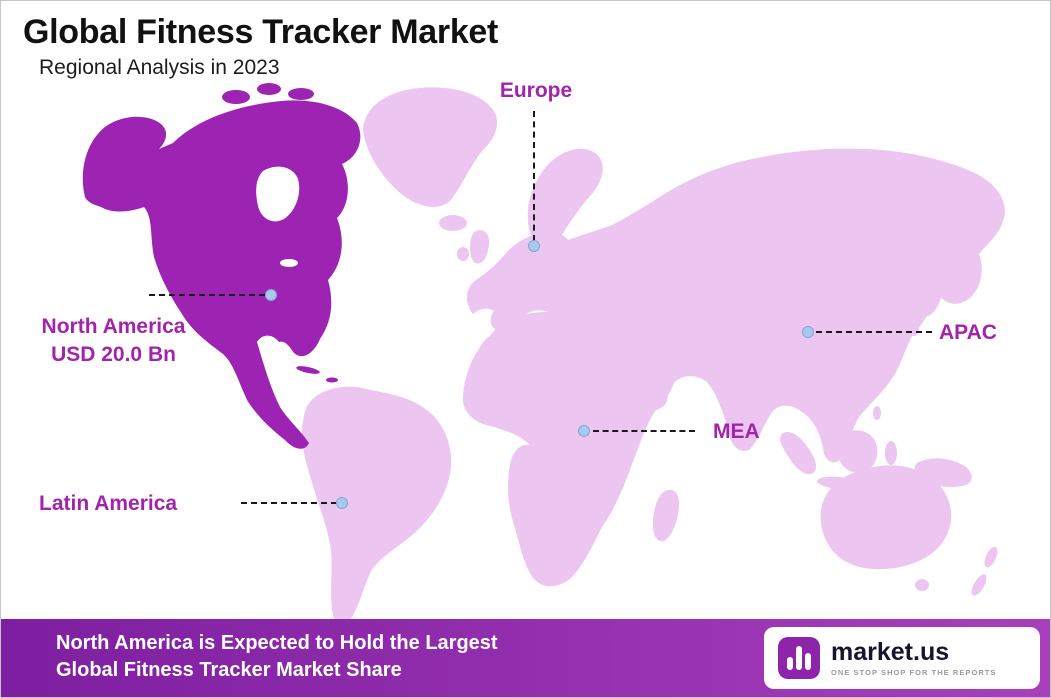  Describe the element at coordinates (261, 32) in the screenshot. I see `page-title: Global Fitness Tracker Market` at that location.